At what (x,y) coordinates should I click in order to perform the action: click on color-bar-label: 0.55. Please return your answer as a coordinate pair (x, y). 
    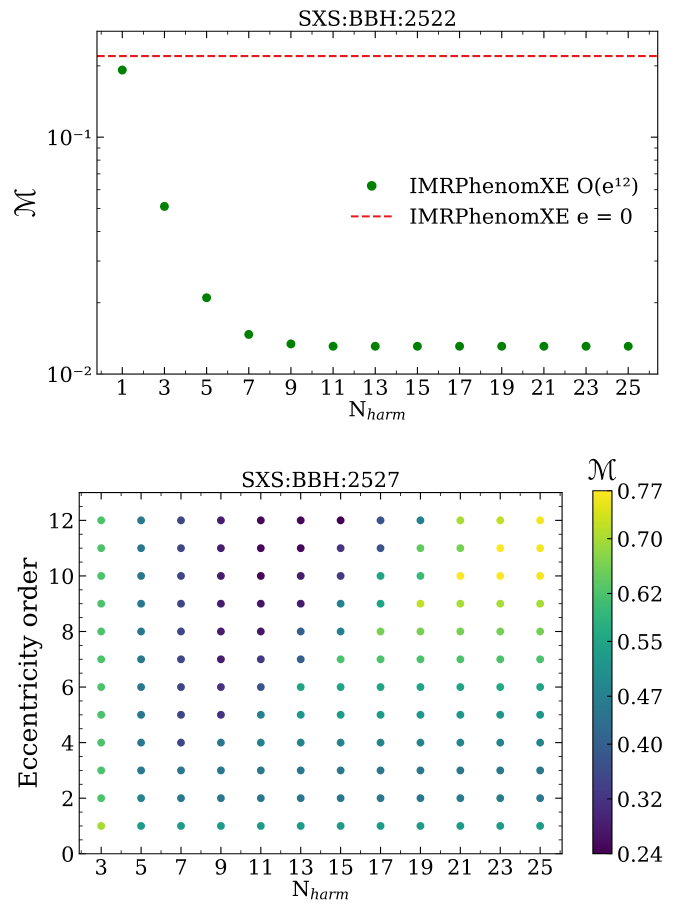
    Looking at the image, I should click on (640, 642).